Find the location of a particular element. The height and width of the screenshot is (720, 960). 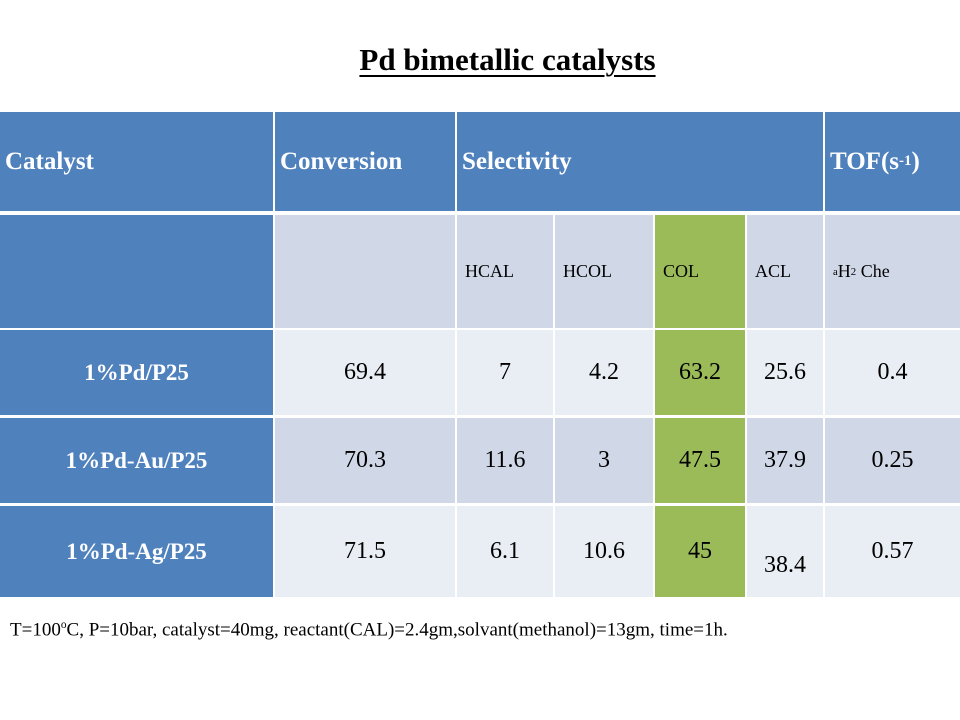

row-3-hcol: 10.6 is located at coordinates (604, 551).